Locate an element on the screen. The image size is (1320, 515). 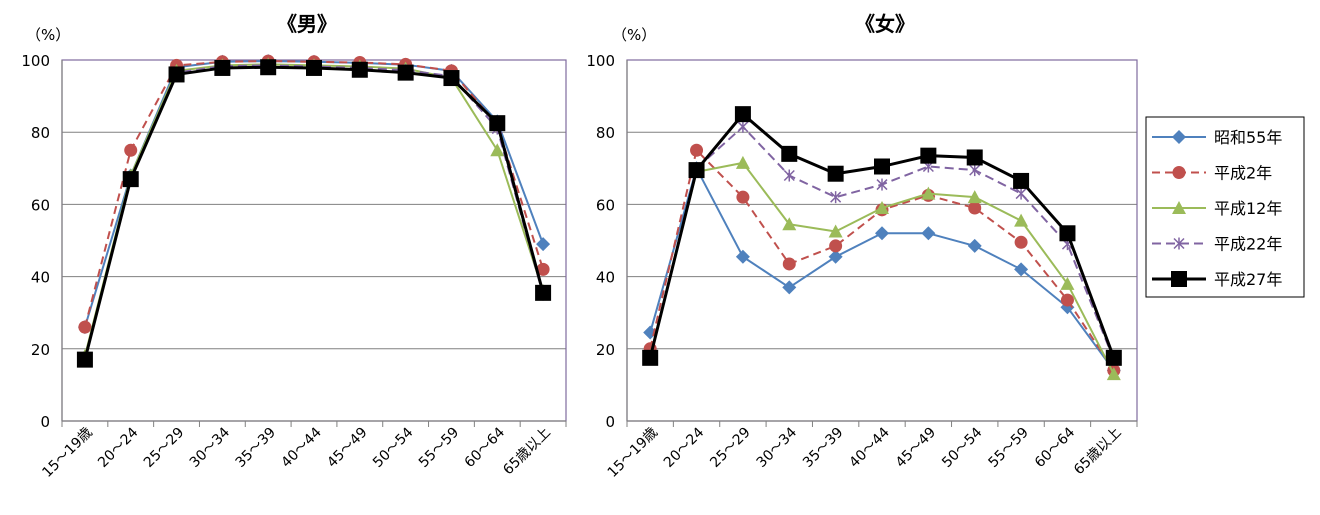
y-tick-label: 60 is located at coordinates (605, 205).